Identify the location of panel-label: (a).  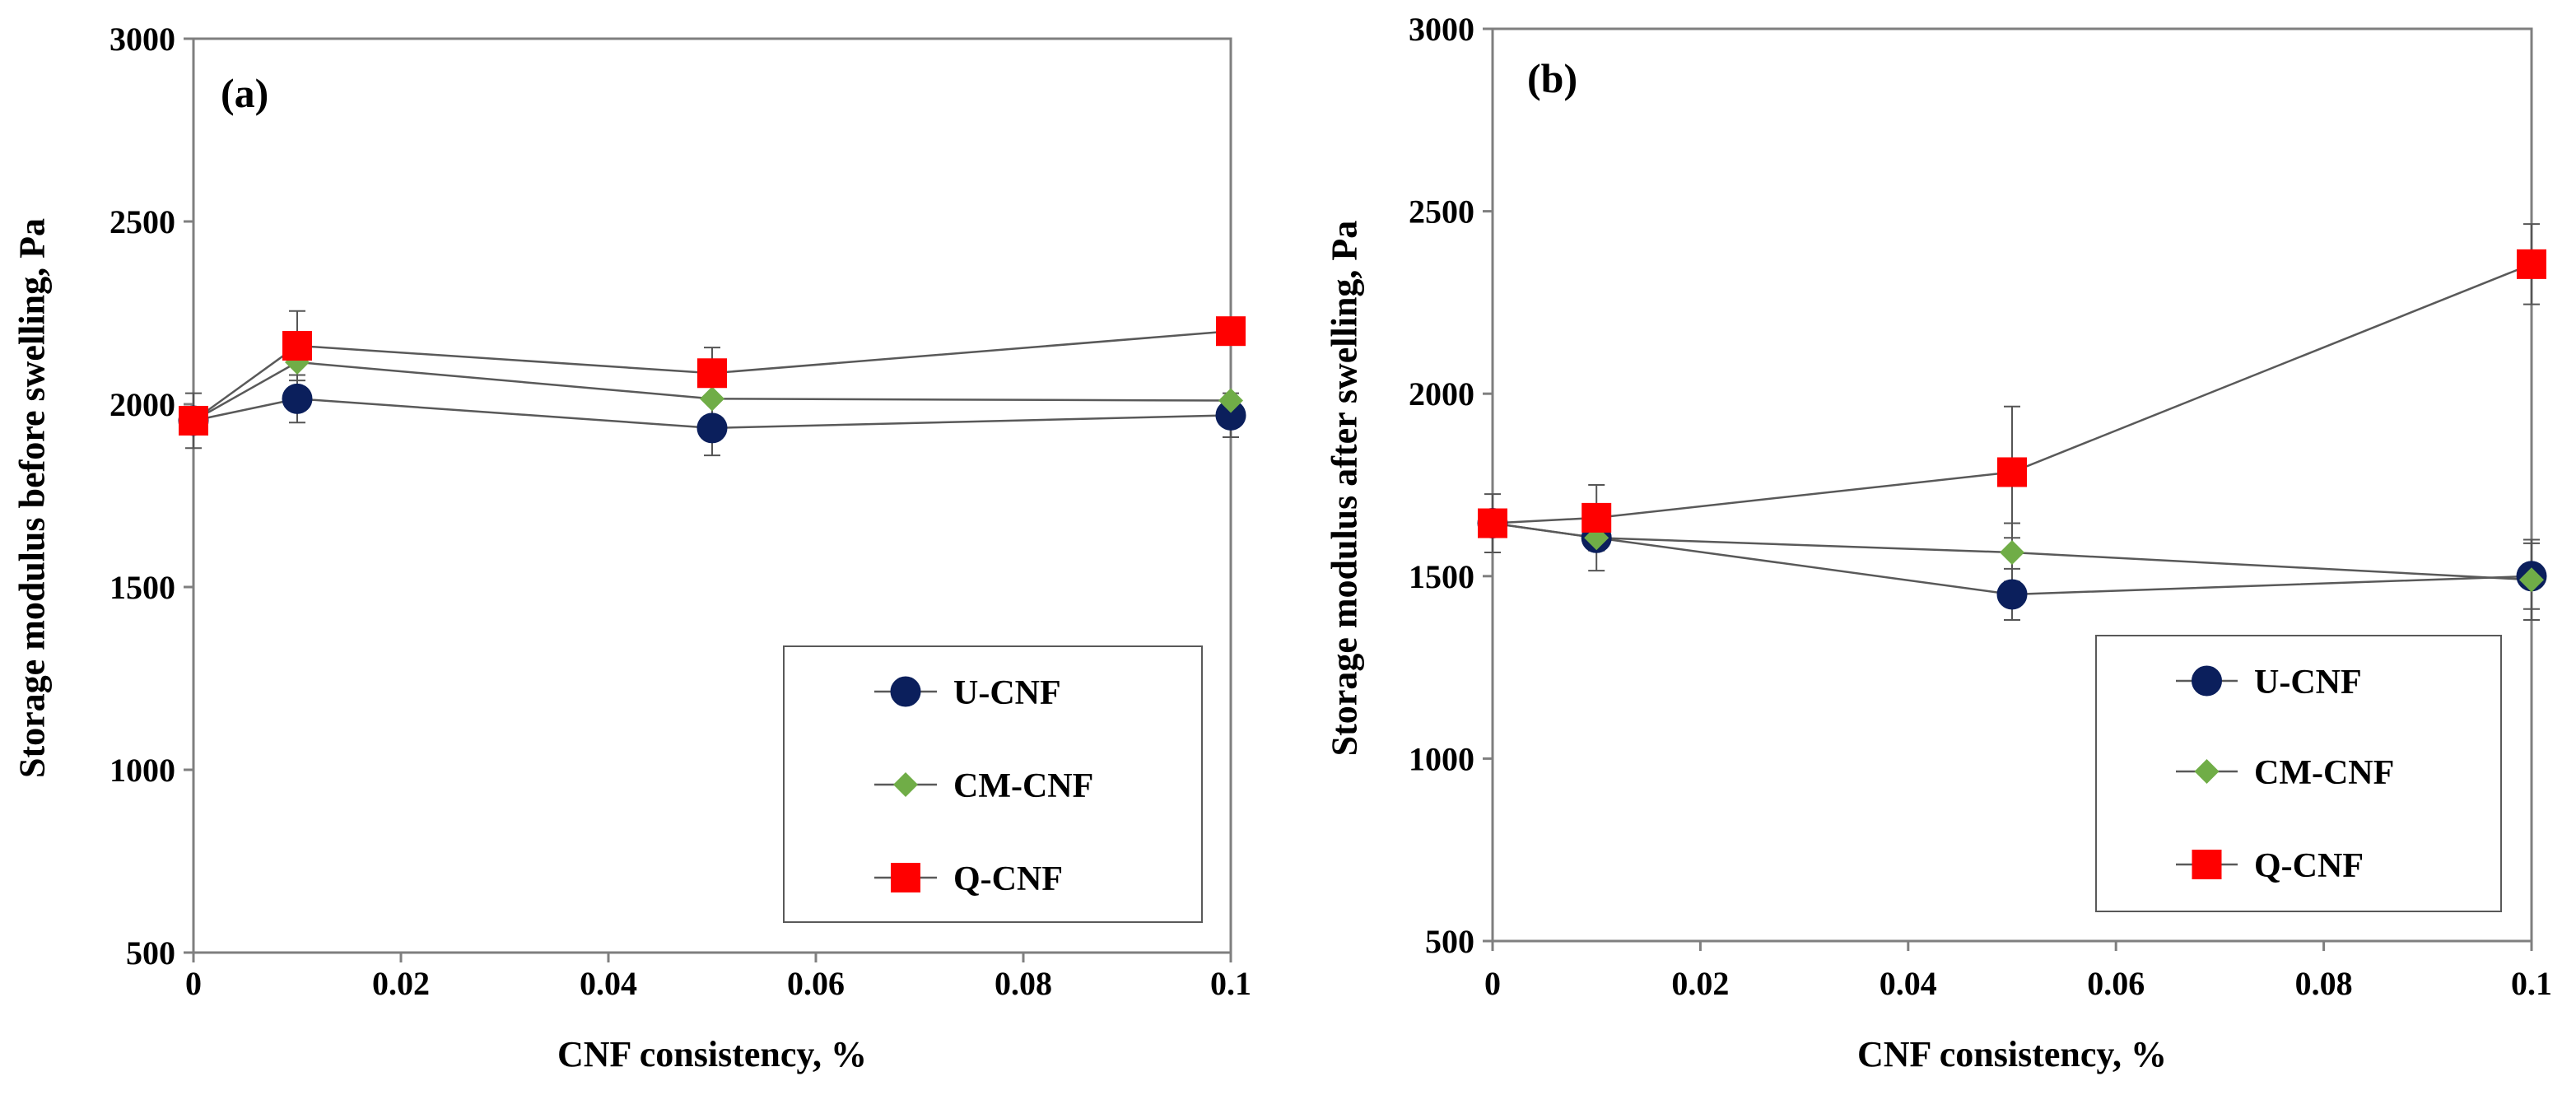
(244, 93).